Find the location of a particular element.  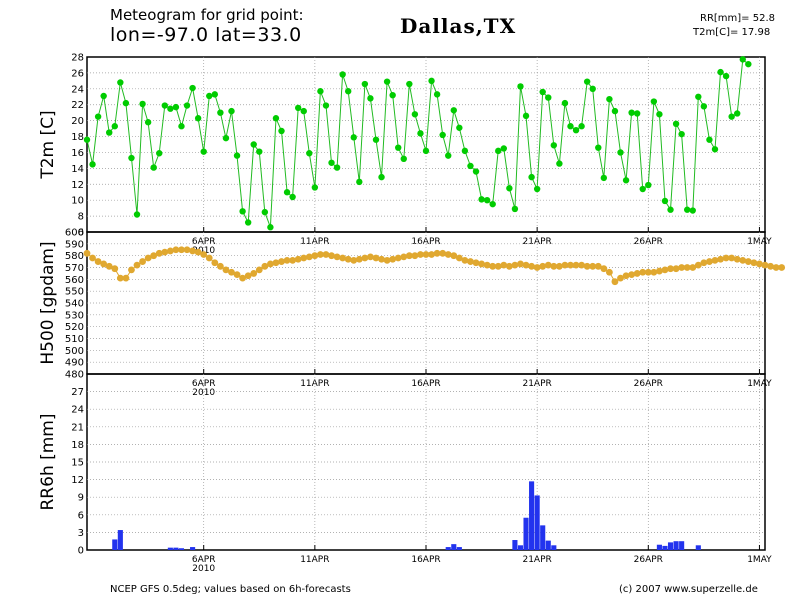

rr6h-y-tick-label: 0 is located at coordinates (81, 551).